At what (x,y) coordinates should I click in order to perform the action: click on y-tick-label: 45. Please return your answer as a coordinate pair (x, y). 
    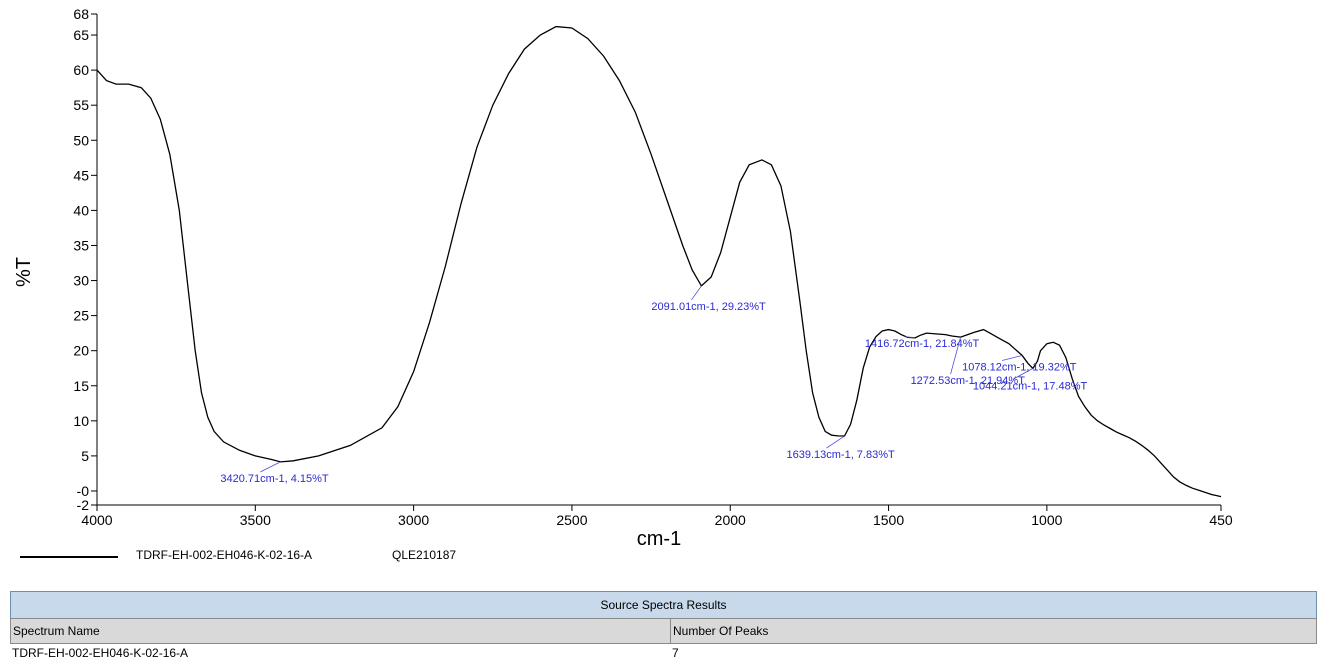
    Looking at the image, I should click on (81, 175).